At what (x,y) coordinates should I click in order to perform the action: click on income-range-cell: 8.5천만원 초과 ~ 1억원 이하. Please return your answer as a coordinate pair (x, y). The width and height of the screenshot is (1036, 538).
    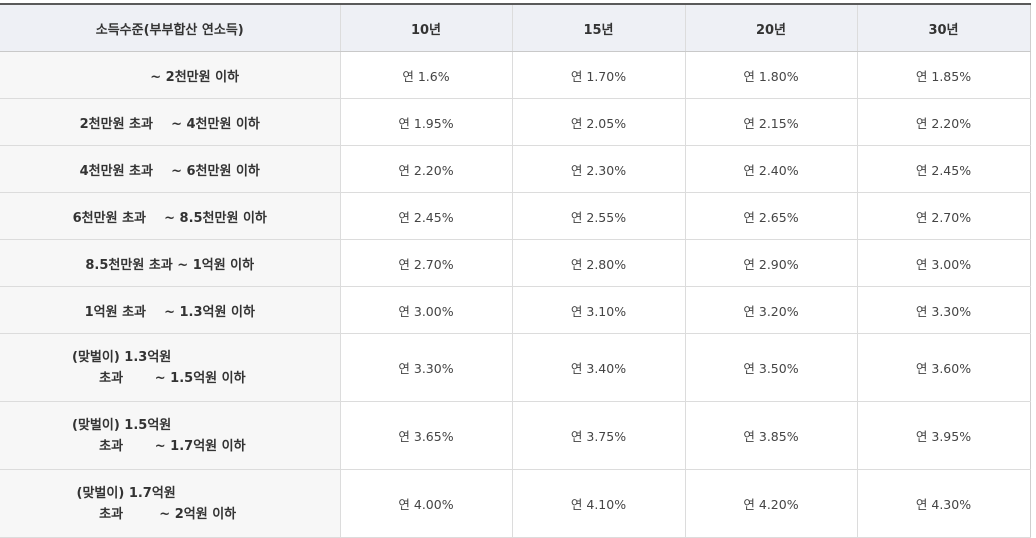
    Looking at the image, I should click on (170, 263).